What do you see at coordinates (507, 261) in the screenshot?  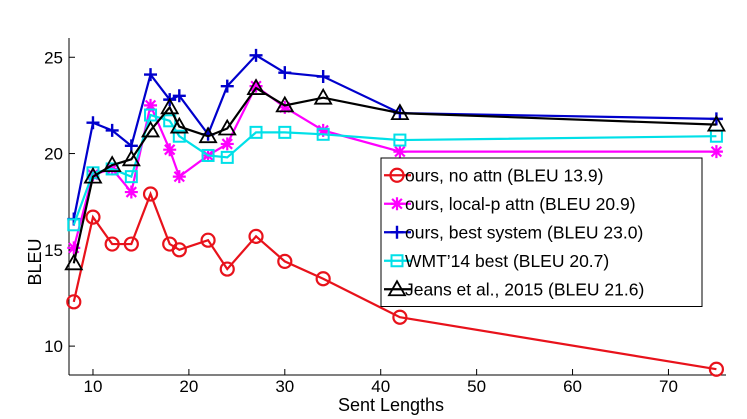 I see `legend-label: WMT’14 best (BLEU 20.7)` at bounding box center [507, 261].